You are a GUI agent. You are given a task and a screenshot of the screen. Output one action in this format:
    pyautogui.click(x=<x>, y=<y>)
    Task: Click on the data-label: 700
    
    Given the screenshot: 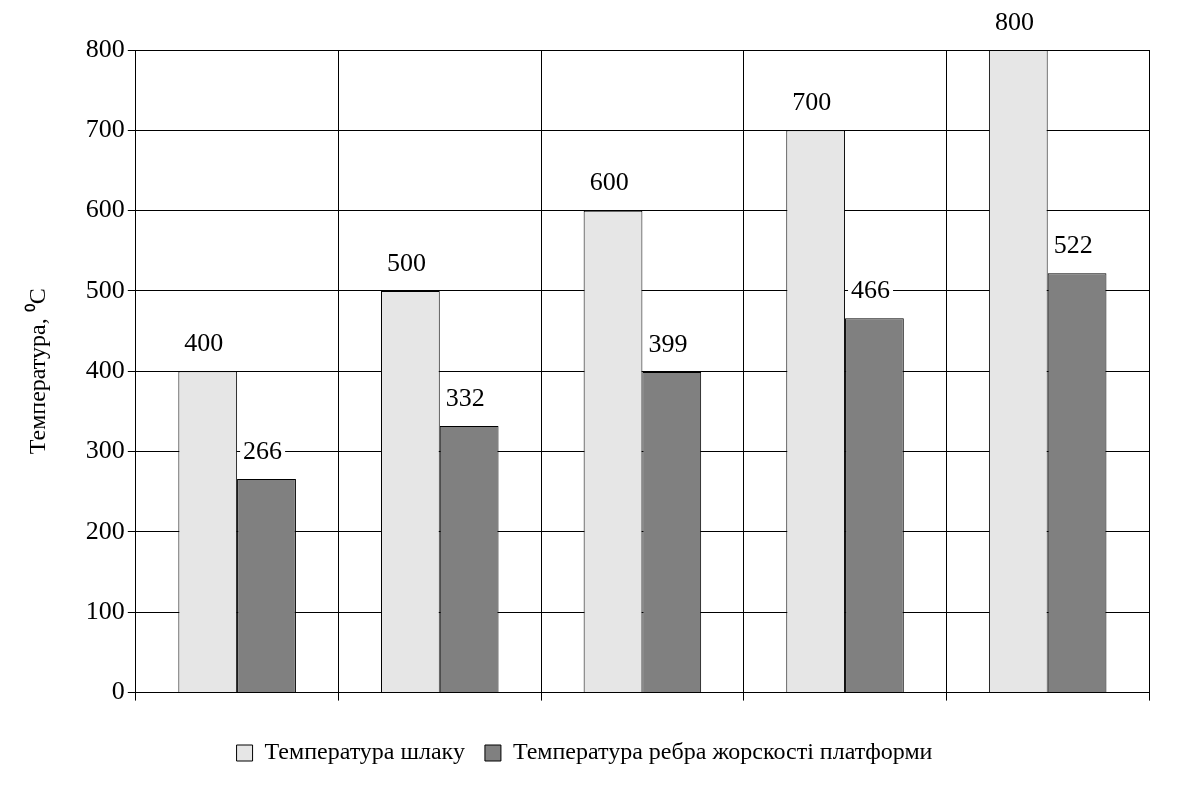 What is the action you would take?
    pyautogui.click(x=812, y=102)
    